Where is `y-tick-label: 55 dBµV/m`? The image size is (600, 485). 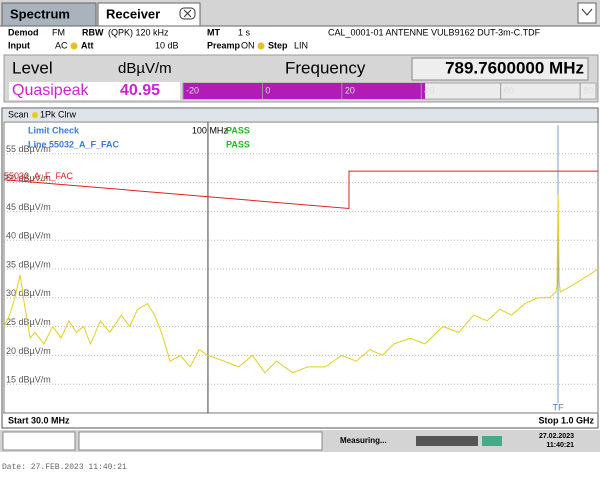
y-tick-label: 55 dBµV/m is located at coordinates (28, 149).